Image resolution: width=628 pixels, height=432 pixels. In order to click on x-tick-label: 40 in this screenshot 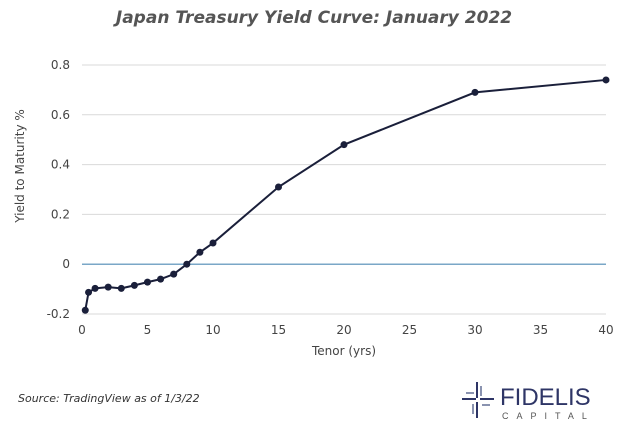, I will do `click(605, 330)`.